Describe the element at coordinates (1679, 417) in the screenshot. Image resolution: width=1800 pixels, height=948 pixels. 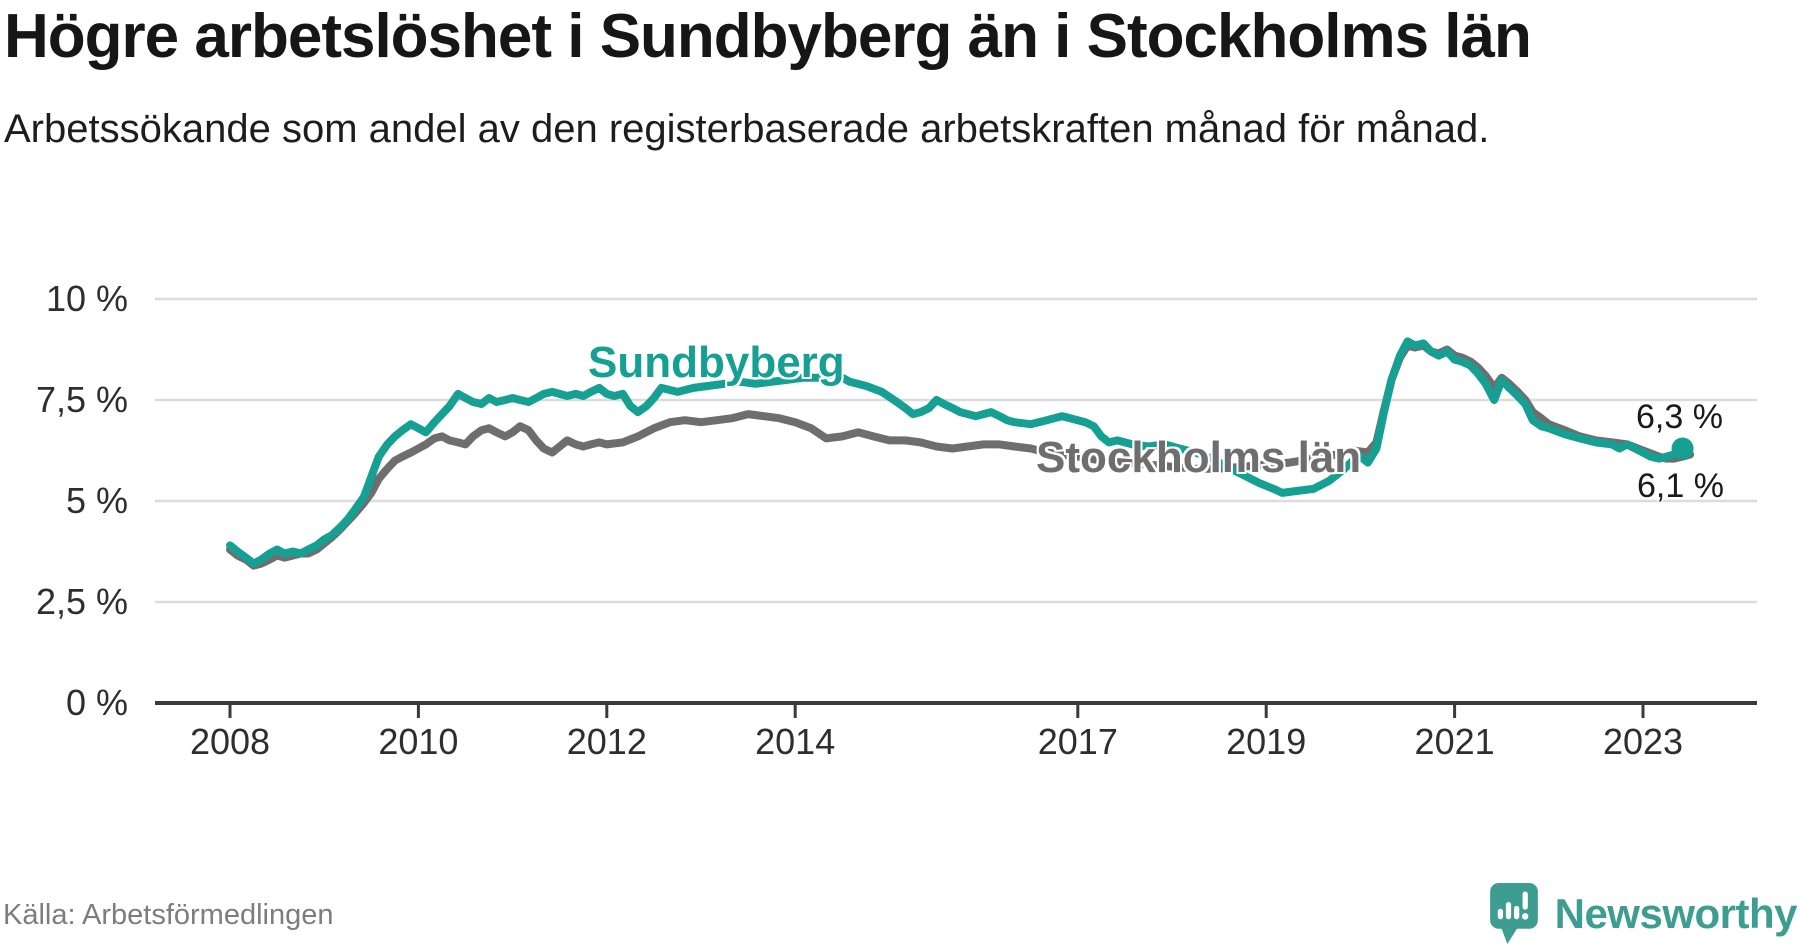
I see `end-value-label-sundbyberg: 6,3 %` at that location.